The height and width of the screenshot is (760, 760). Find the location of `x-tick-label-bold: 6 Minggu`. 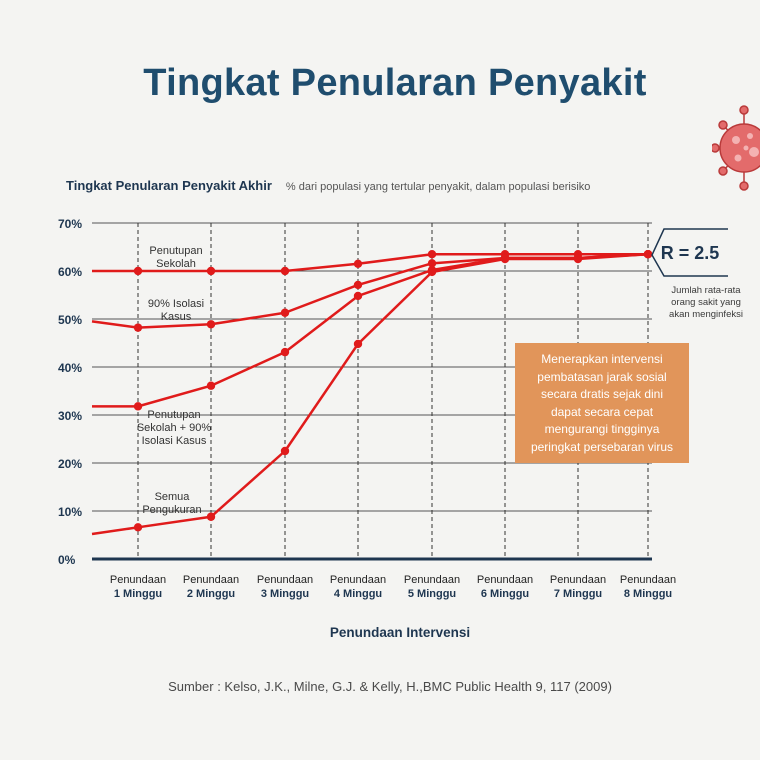

x-tick-label-bold: 6 Minggu is located at coordinates (505, 594).